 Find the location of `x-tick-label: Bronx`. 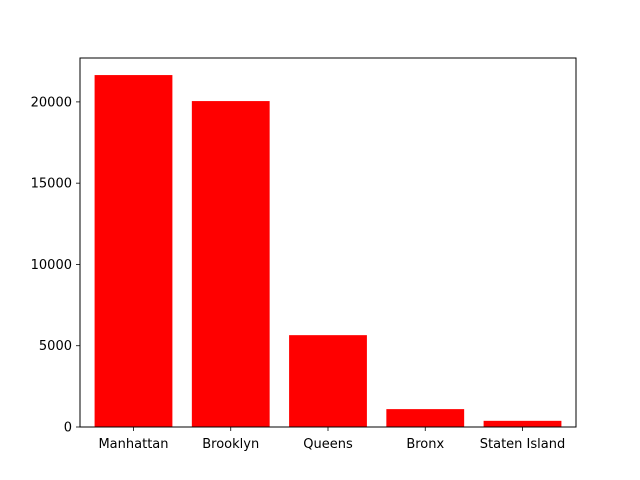

x-tick-label: Bronx is located at coordinates (425, 444).